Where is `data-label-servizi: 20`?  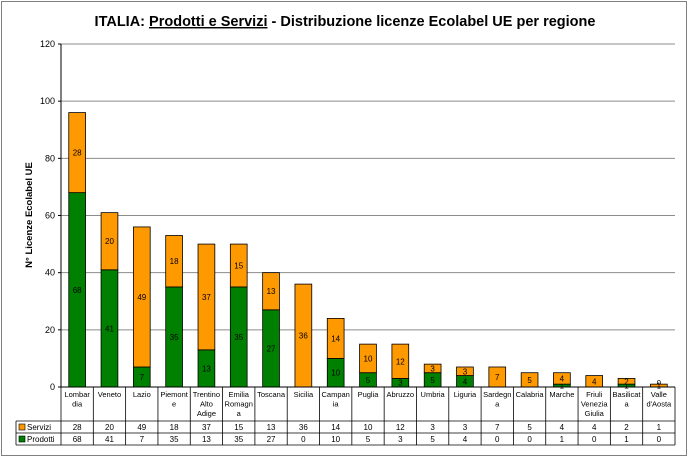
data-label-servizi: 20 is located at coordinates (109, 241).